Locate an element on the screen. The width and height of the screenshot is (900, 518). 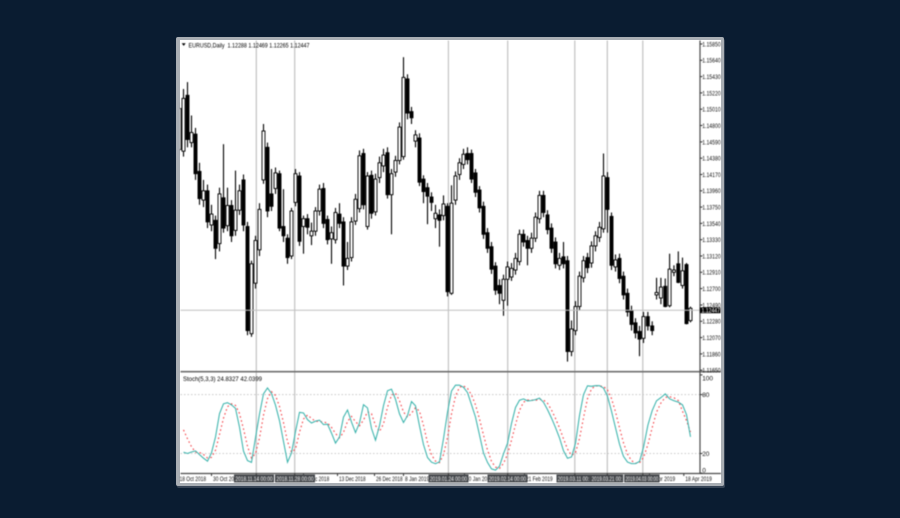
svg-text: 1.12280 is located at coordinates (711, 322).